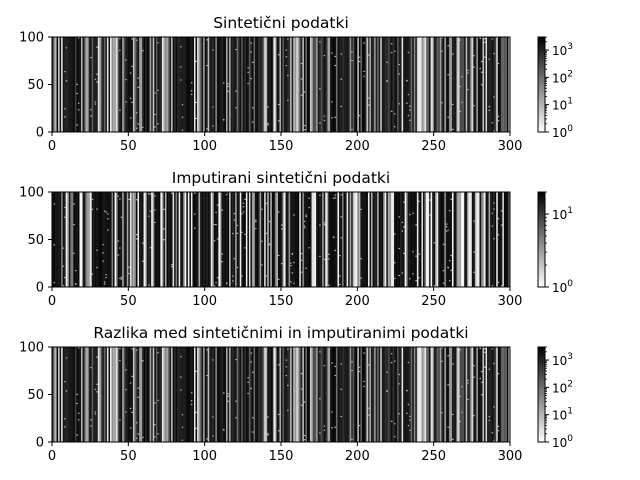  I want to click on colorbar-tick-label: 103, so click(562, 50).